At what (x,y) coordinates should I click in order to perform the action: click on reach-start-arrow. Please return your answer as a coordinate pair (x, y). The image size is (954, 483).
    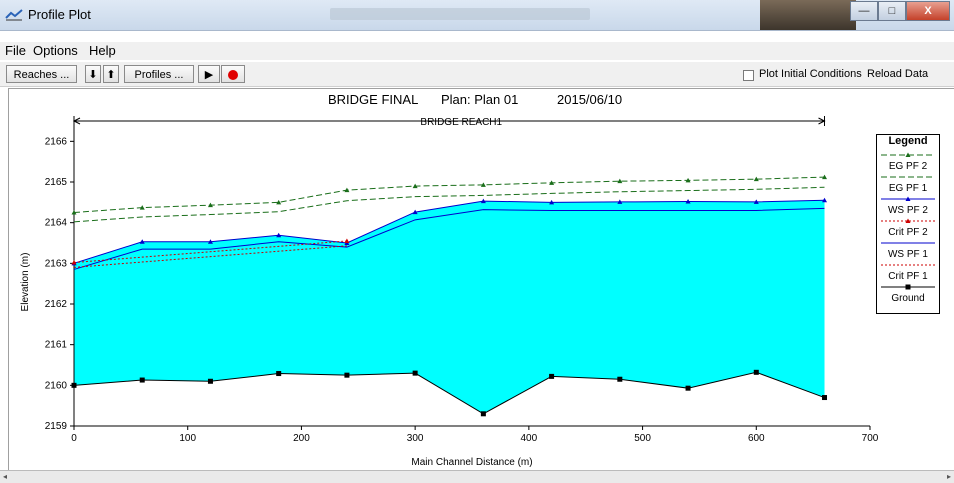
    Looking at the image, I should click on (76, 121).